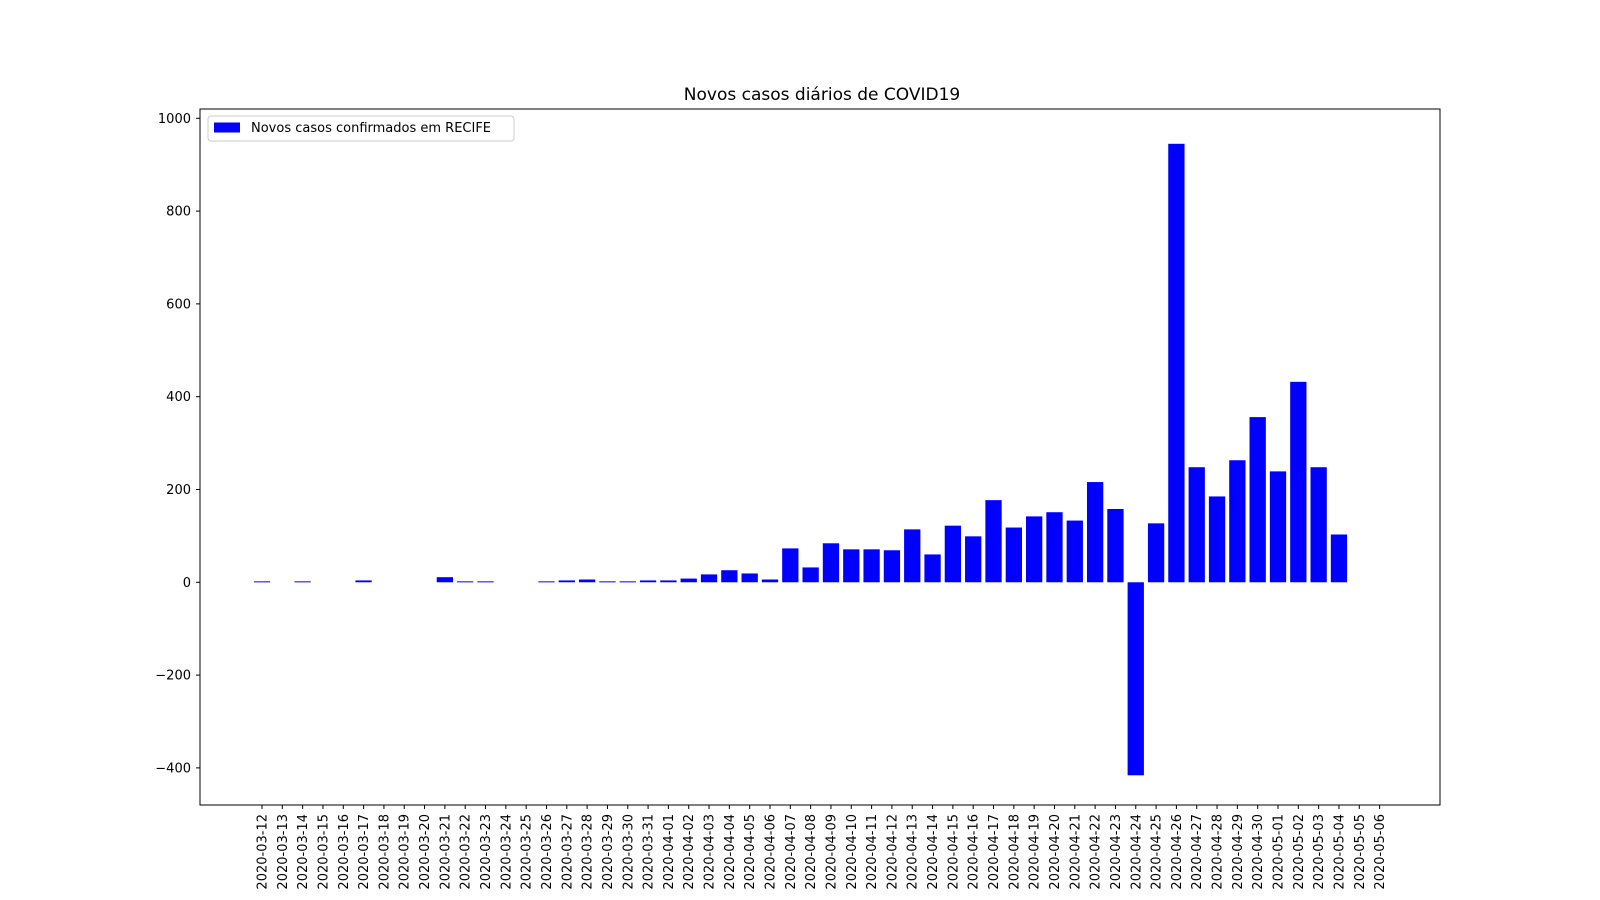 Image resolution: width=1600 pixels, height=900 pixels. What do you see at coordinates (953, 852) in the screenshot?
I see `x-tick-label: 2020-04-15` at bounding box center [953, 852].